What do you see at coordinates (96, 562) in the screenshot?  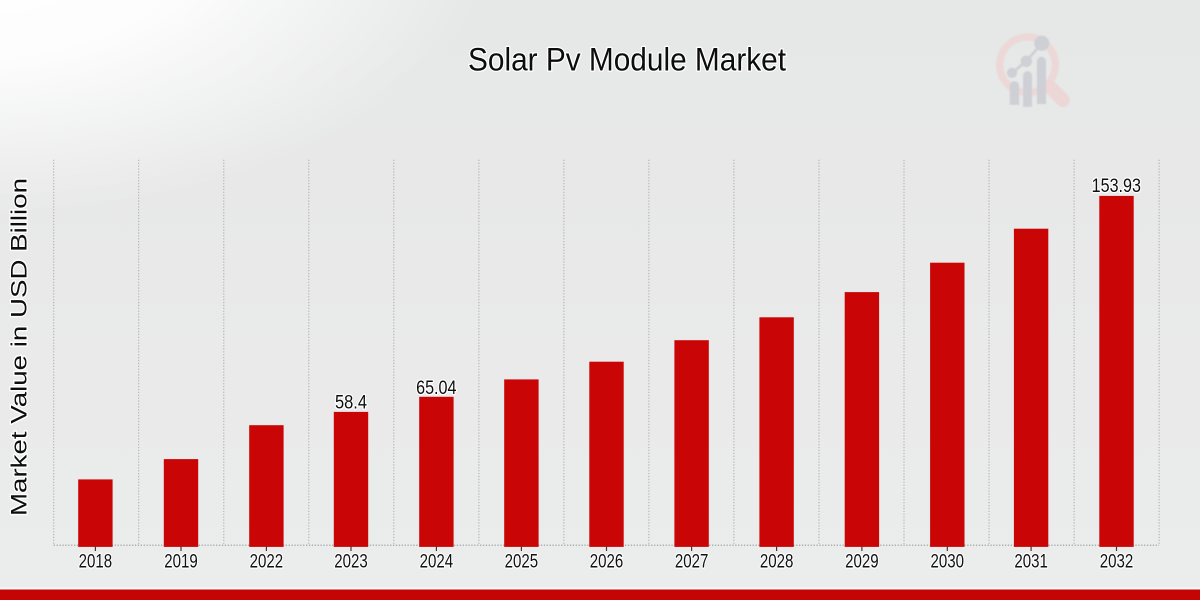 I see `svg-text: 2018` at bounding box center [96, 562].